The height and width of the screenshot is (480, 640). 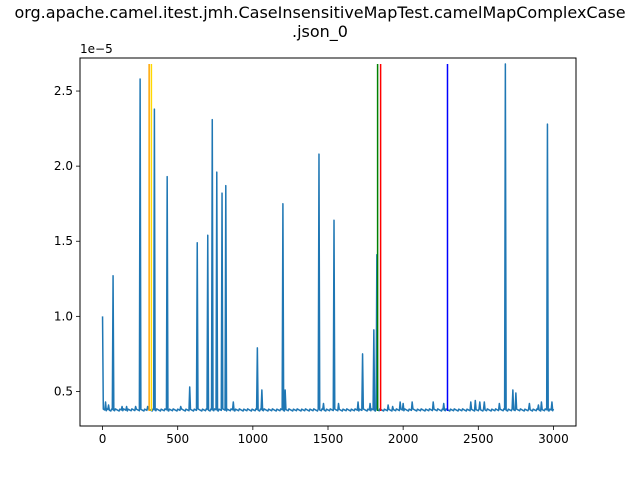 I want to click on y-tick-label-0: 0.5, so click(x=63, y=391).